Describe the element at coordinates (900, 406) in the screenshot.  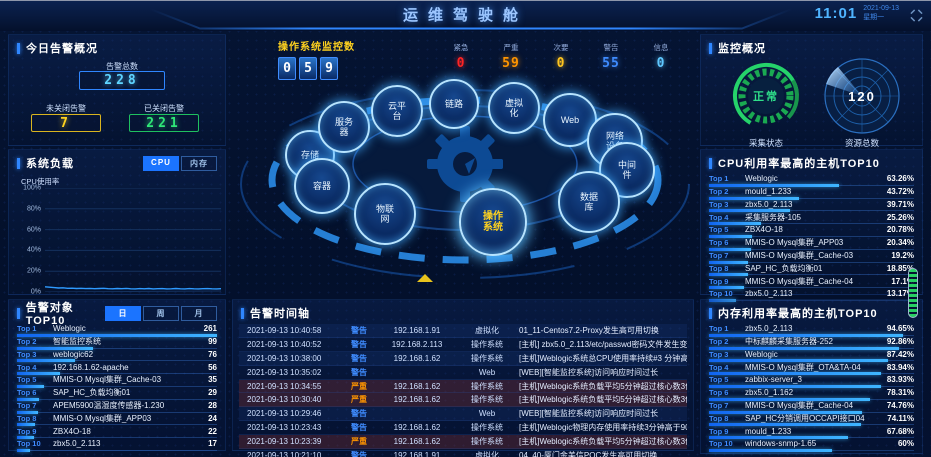
I see `host-value: 74.76%` at that location.